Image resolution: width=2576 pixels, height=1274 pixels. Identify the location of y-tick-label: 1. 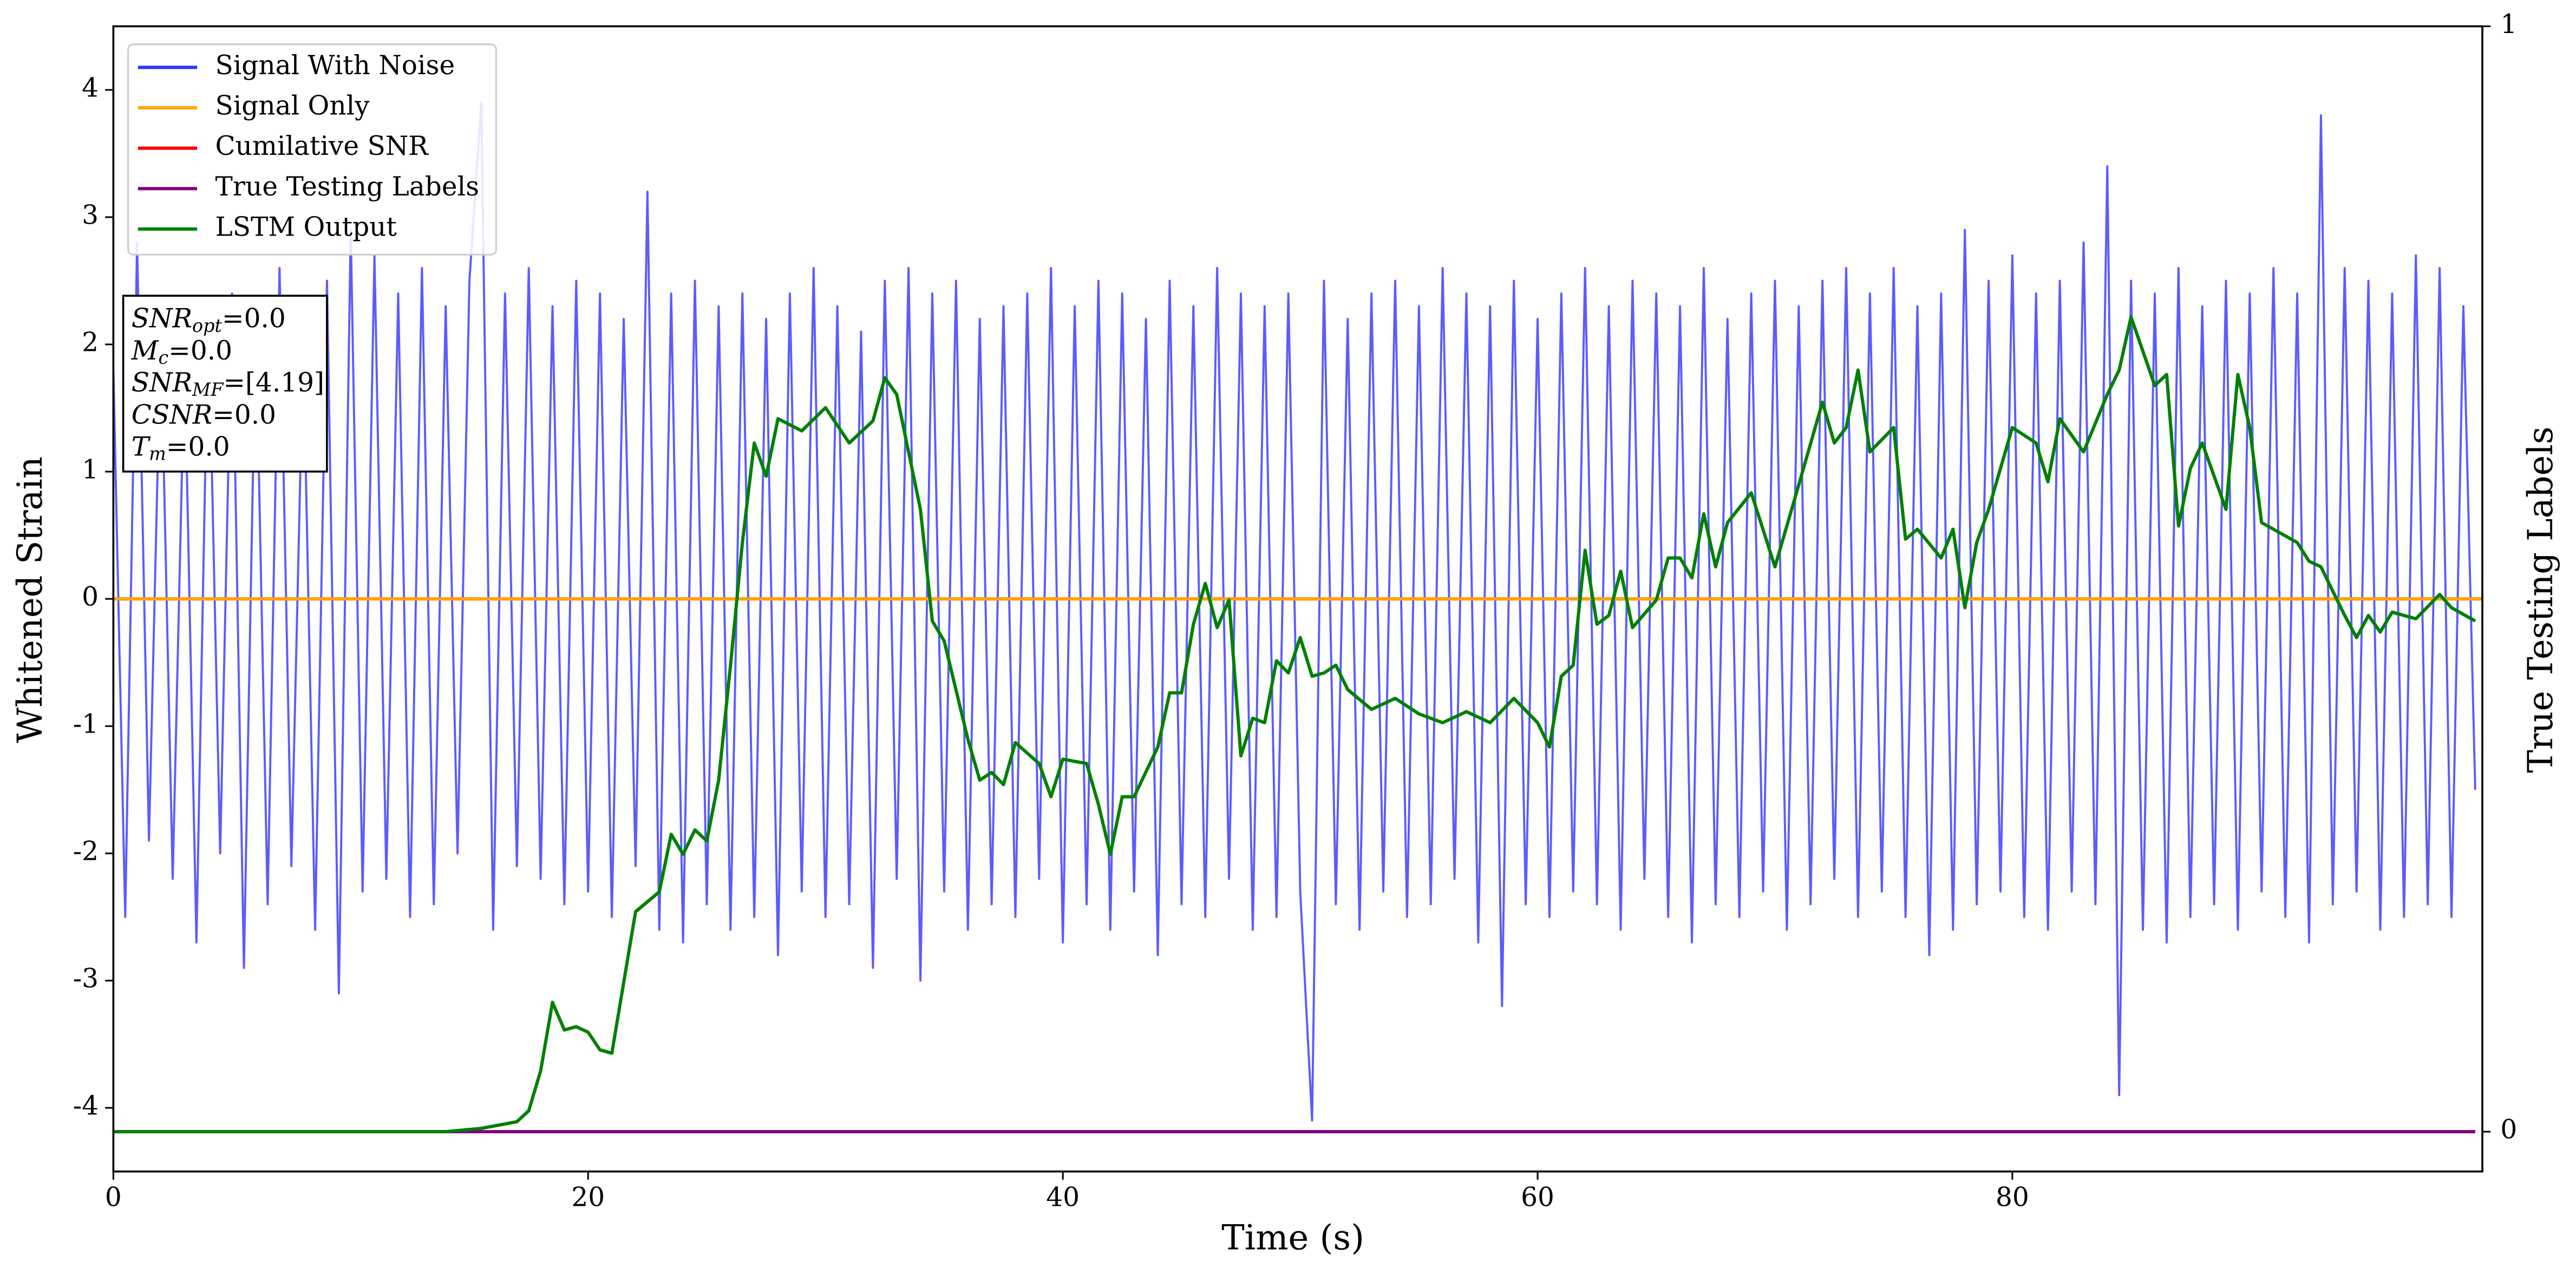
(90, 470).